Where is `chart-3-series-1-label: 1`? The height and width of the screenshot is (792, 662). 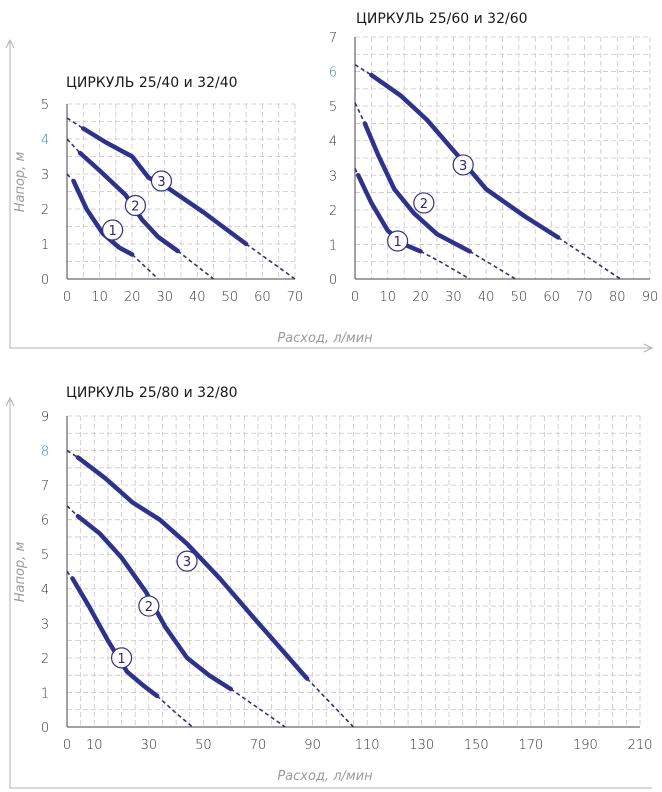
chart-3-series-1-label: 1 is located at coordinates (121, 659).